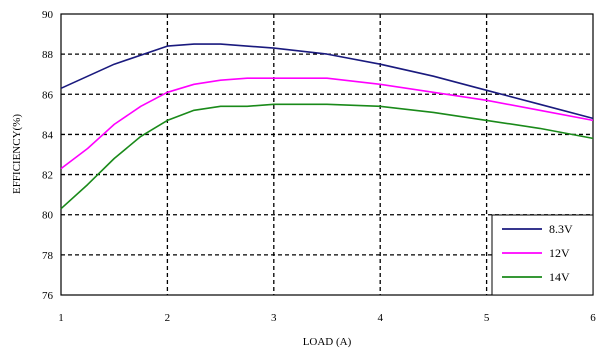 The image size is (601, 353). I want to click on y-tick-label: 88, so click(48, 55).